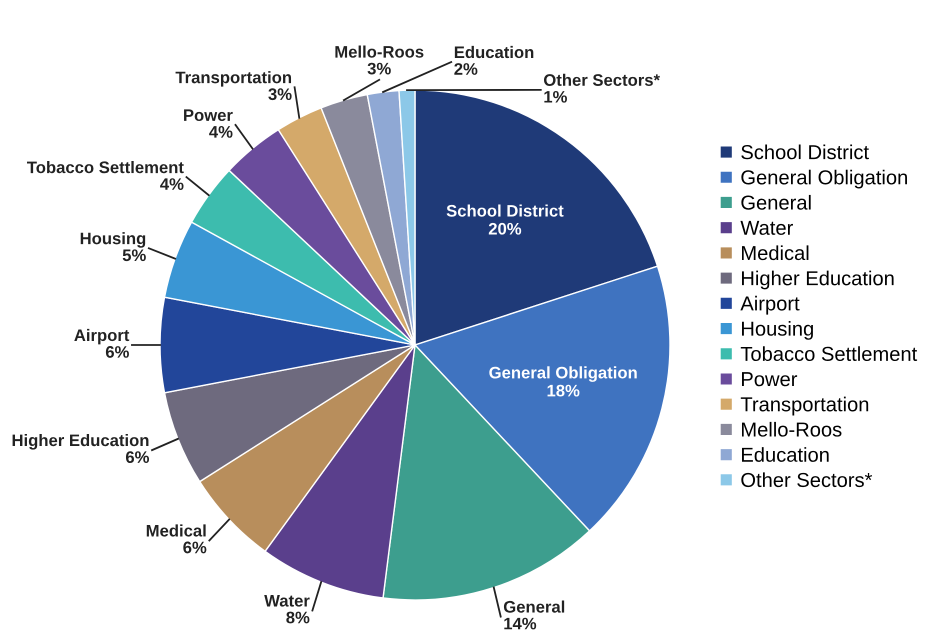  Describe the element at coordinates (520, 624) in the screenshot. I see `data-label: 14%` at that location.